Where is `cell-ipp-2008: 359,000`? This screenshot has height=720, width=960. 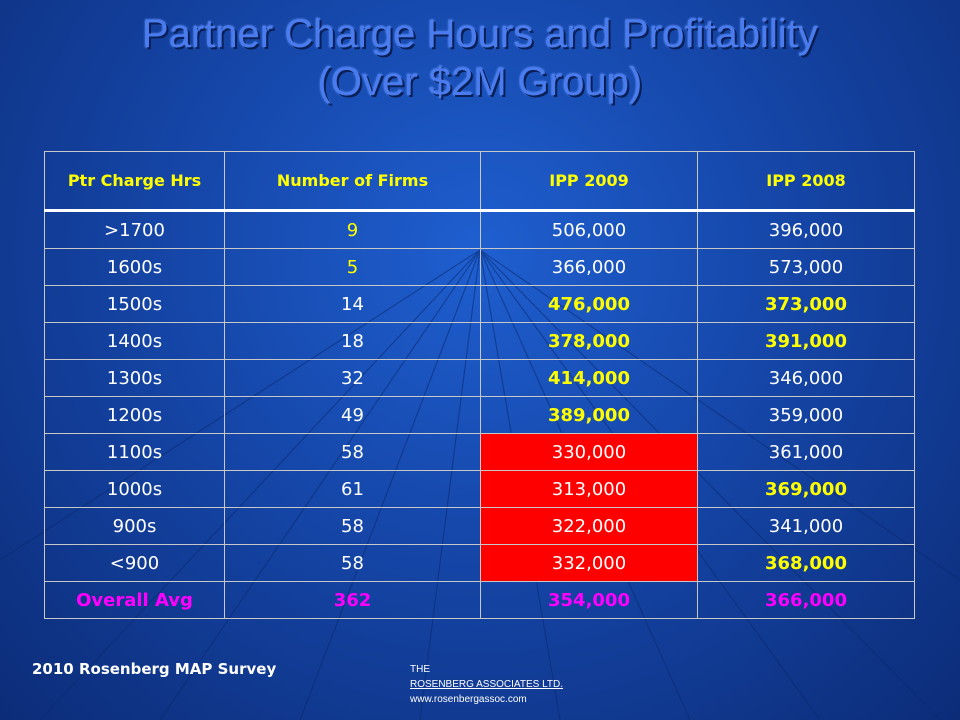
cell-ipp-2008: 359,000 is located at coordinates (806, 415).